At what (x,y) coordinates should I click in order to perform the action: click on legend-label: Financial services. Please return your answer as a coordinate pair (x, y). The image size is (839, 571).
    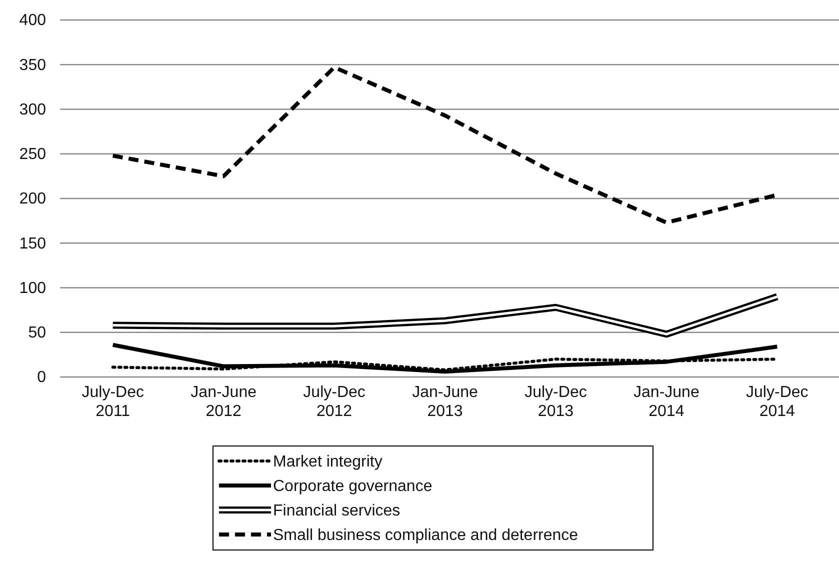
    Looking at the image, I should click on (336, 511).